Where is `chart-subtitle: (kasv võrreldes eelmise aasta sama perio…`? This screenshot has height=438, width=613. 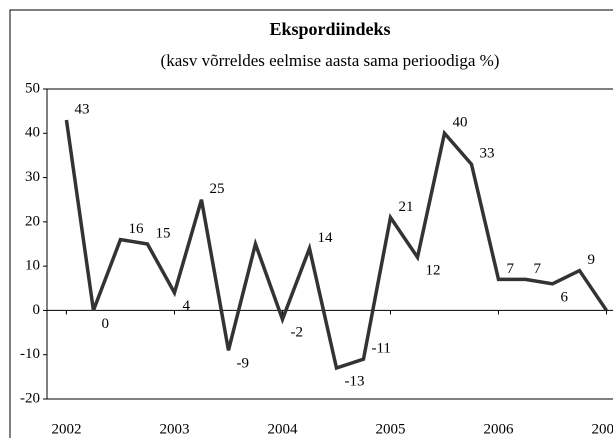 chart-subtitle: (kasv võrreldes eelmise aasta sama perio… is located at coordinates (330, 60).